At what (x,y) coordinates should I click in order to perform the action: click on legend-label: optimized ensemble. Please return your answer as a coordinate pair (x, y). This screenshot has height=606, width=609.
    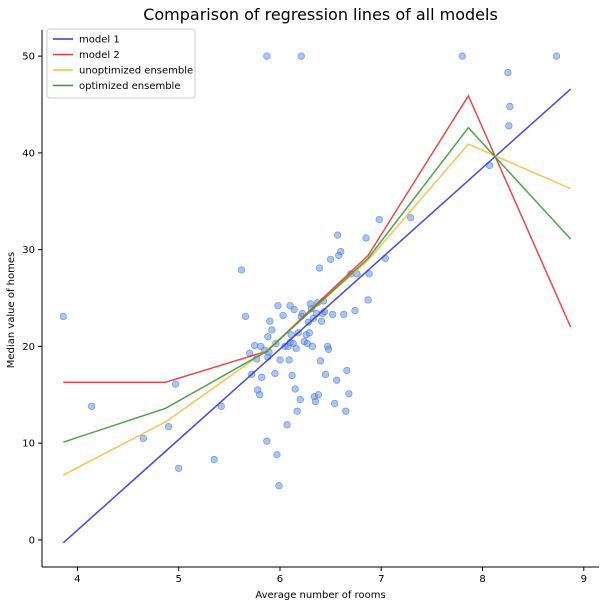
    Looking at the image, I should click on (129, 86).